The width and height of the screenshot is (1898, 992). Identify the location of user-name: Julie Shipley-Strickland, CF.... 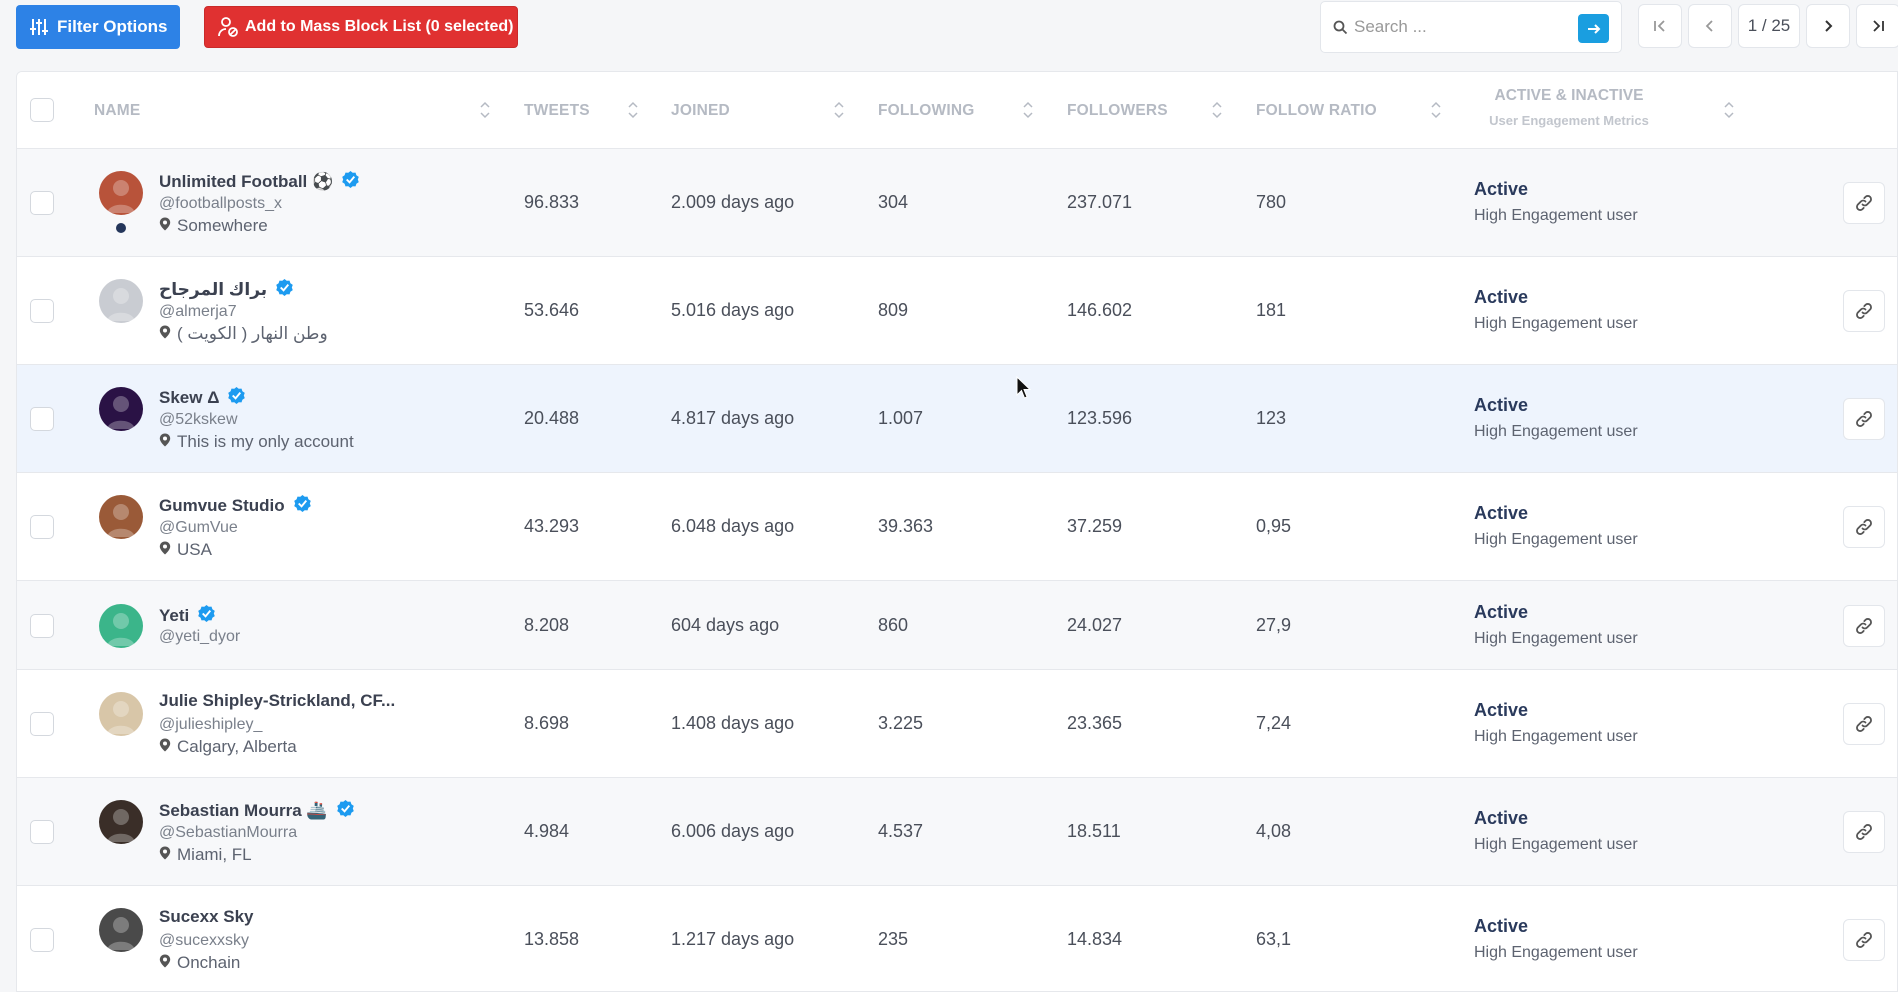
(277, 701).